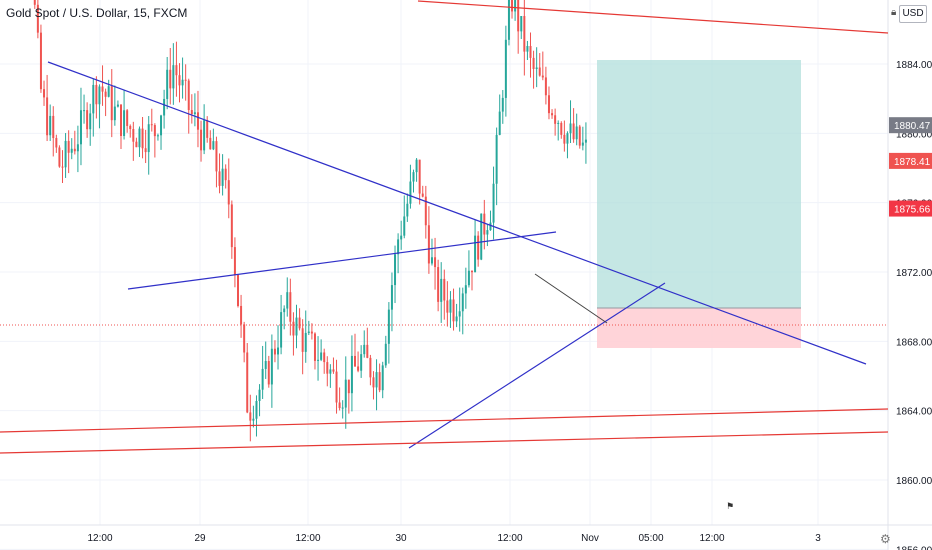 This screenshot has width=932, height=550. I want to click on y-tick-label: 1888.00, so click(914, 1).